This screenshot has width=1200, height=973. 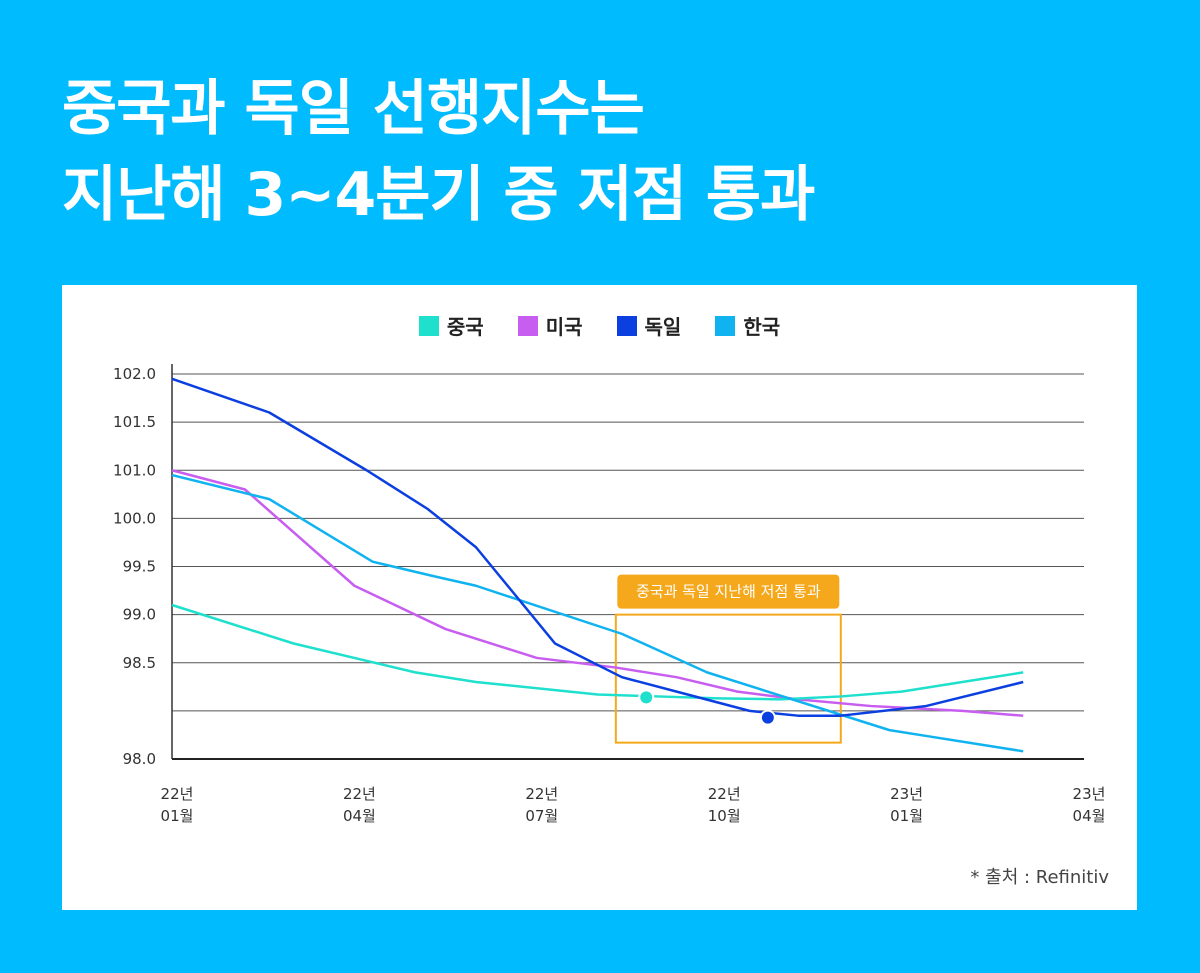 What do you see at coordinates (134, 470) in the screenshot?
I see `y-tick-label: 101.0` at bounding box center [134, 470].